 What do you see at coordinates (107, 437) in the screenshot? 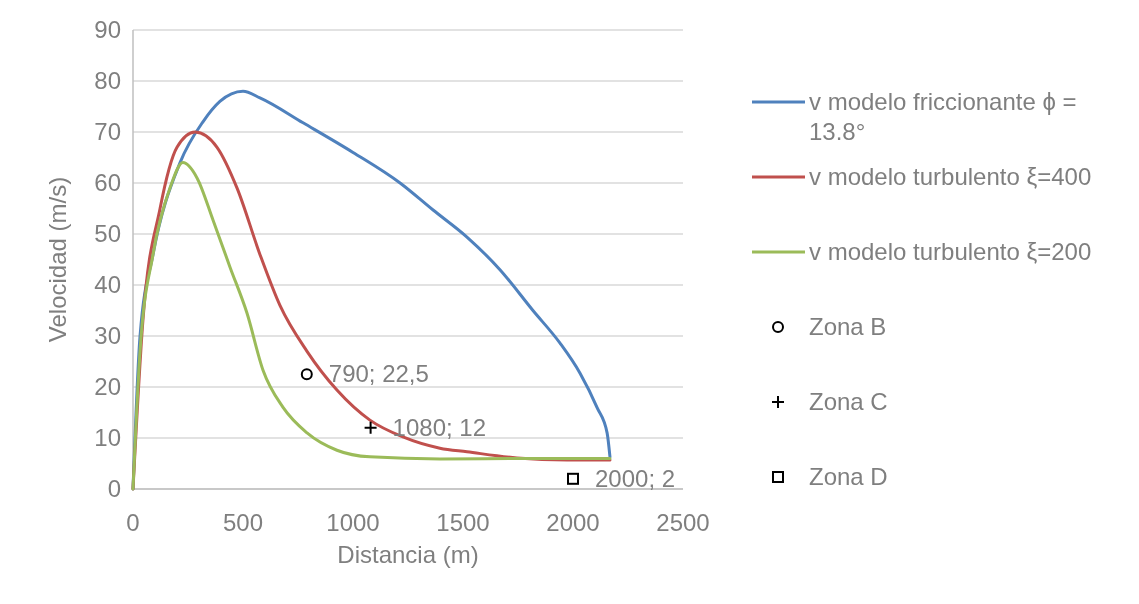
I see `y-tick-label: 10` at bounding box center [107, 437].